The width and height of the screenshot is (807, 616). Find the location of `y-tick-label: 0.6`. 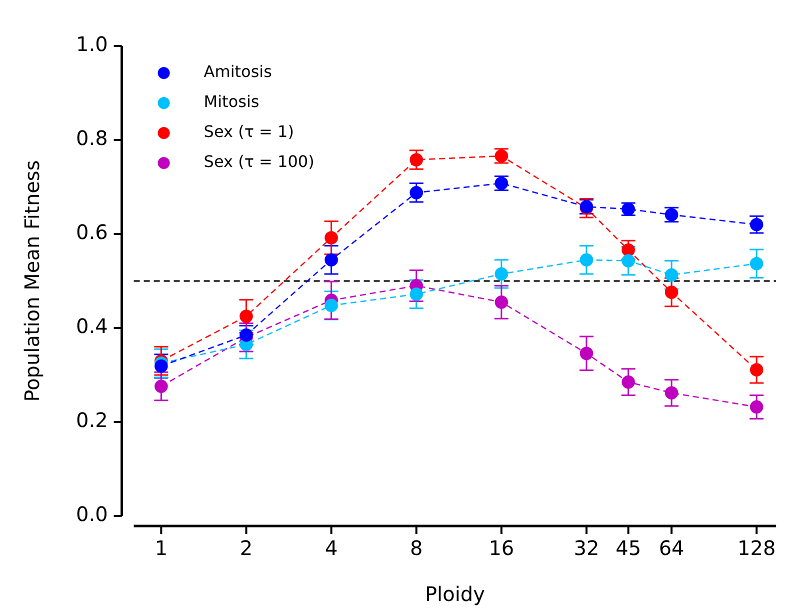

y-tick-label: 0.6 is located at coordinates (92, 232).